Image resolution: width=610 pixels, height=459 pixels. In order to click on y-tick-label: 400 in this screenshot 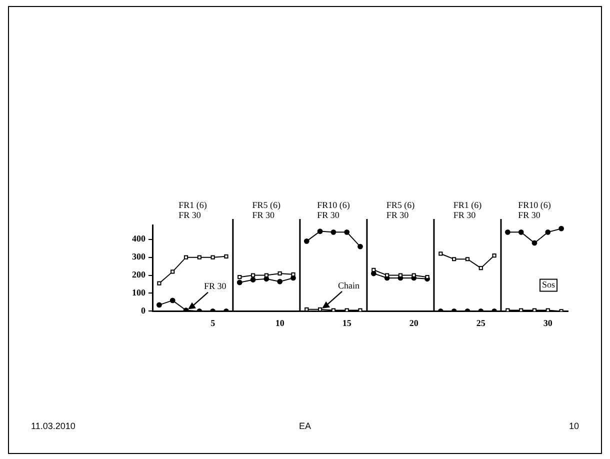, I will do `click(139, 239)`.